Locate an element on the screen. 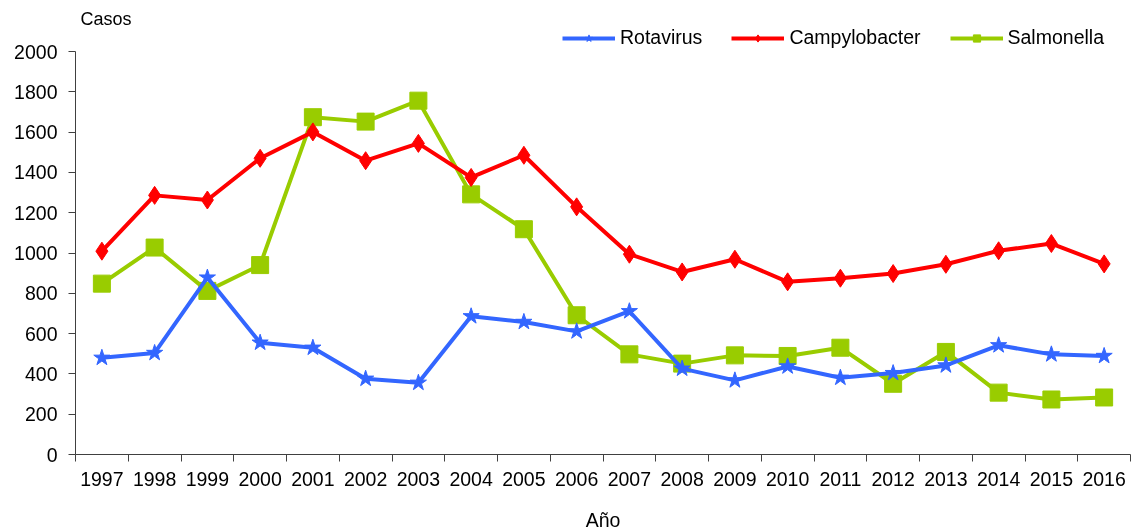 The image size is (1134, 532). x-tick-label: 2000 is located at coordinates (260, 478).